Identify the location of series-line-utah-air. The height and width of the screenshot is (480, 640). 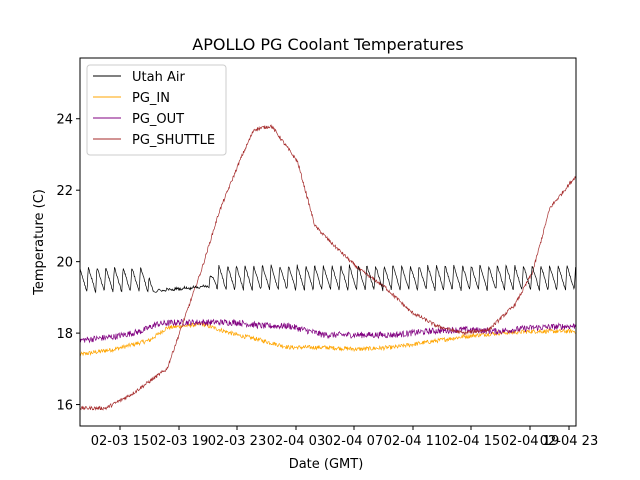
(328, 279).